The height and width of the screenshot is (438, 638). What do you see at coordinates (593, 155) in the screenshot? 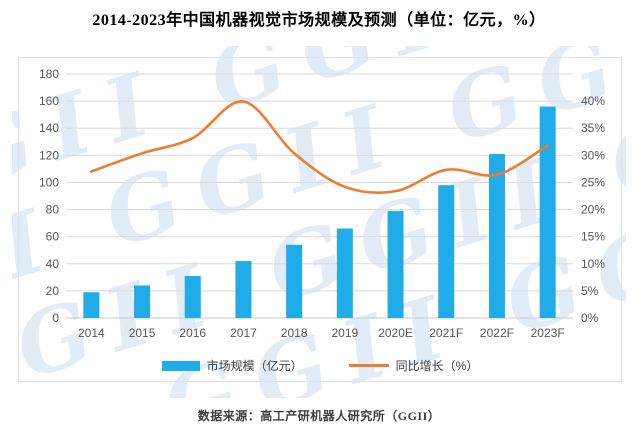
I see `right-axis-tick-label: 30%` at bounding box center [593, 155].